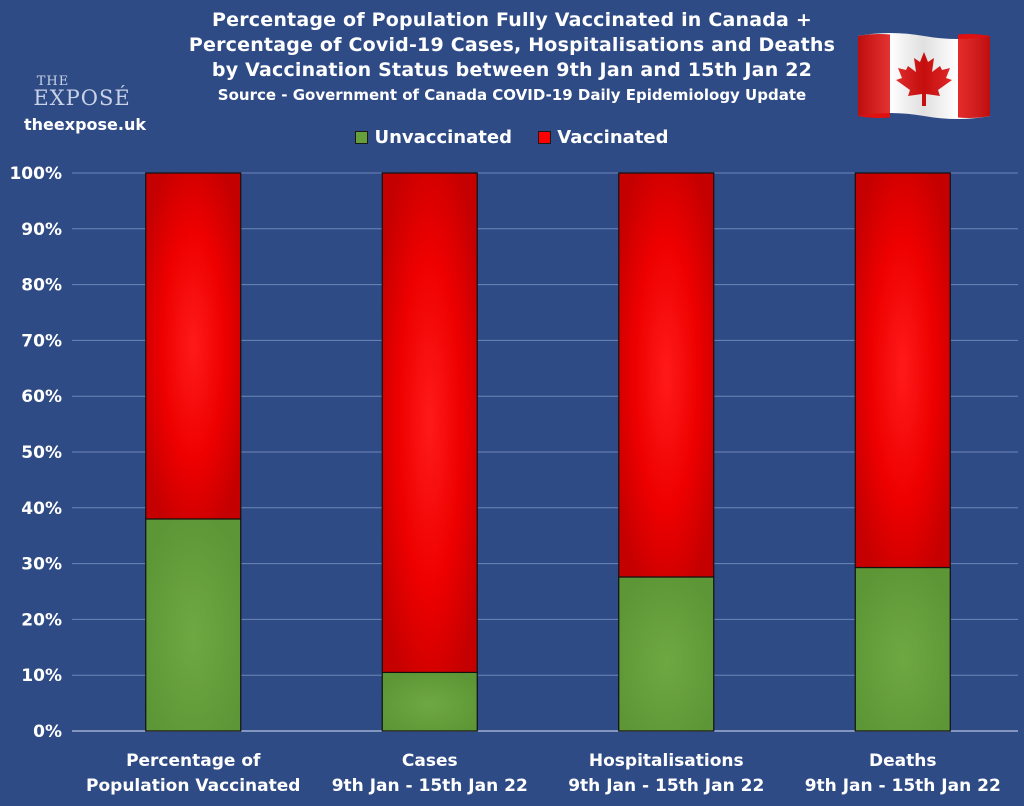  What do you see at coordinates (545, 137) in the screenshot?
I see `legend-swatch-vaccinated` at bounding box center [545, 137].